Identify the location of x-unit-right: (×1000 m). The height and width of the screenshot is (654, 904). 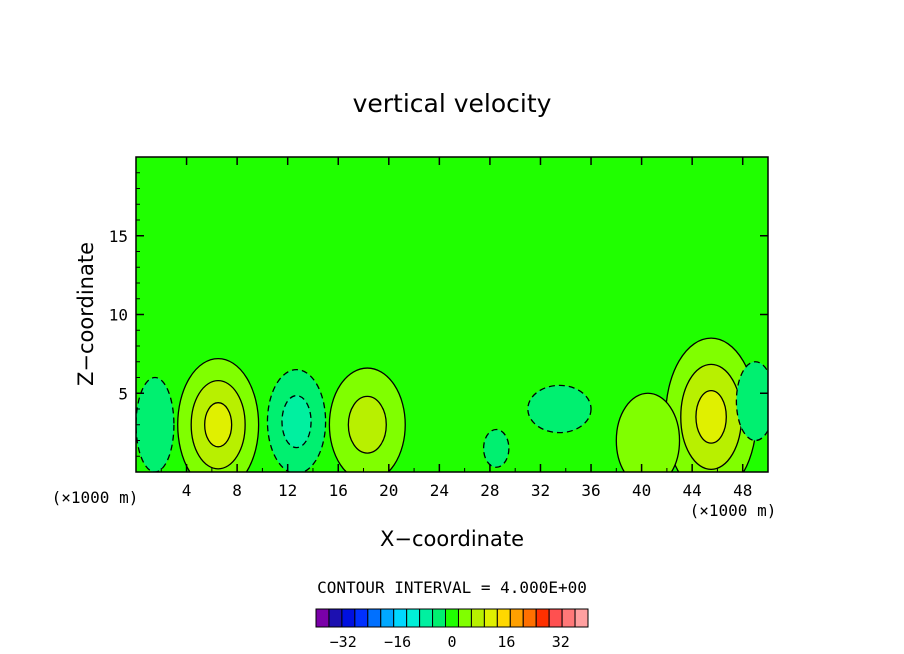
(733, 510).